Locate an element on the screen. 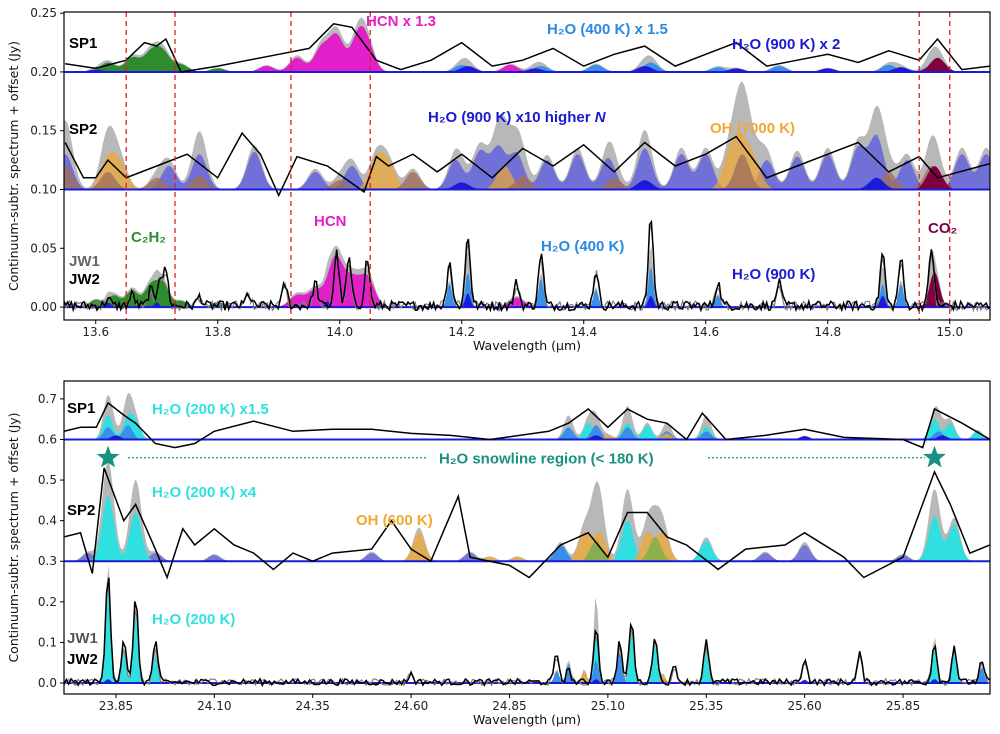 The height and width of the screenshot is (734, 1000). label-h2o-400k: H₂O (400 K) is located at coordinates (582, 246).